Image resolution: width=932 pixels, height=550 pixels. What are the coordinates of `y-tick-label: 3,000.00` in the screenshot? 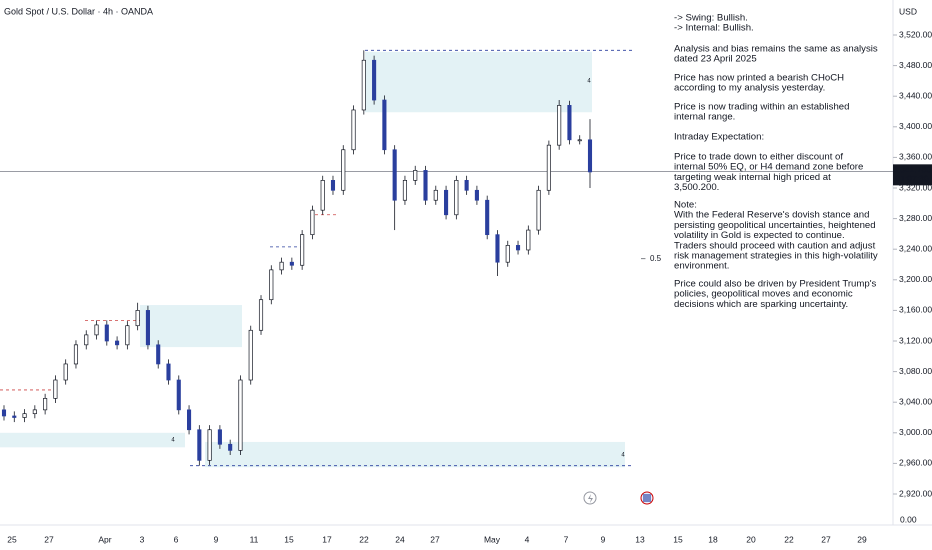 It's located at (915, 432).